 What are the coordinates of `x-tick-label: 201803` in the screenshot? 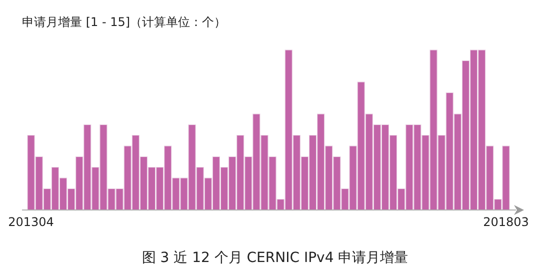 It's located at (506, 222).